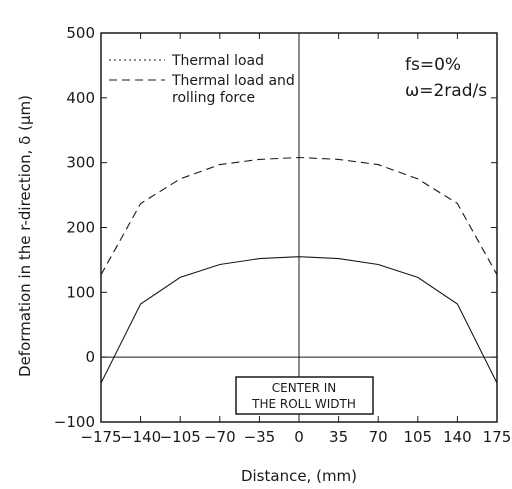 The width and height of the screenshot is (512, 489). I want to click on x-tick-label: 175, so click(497, 437).